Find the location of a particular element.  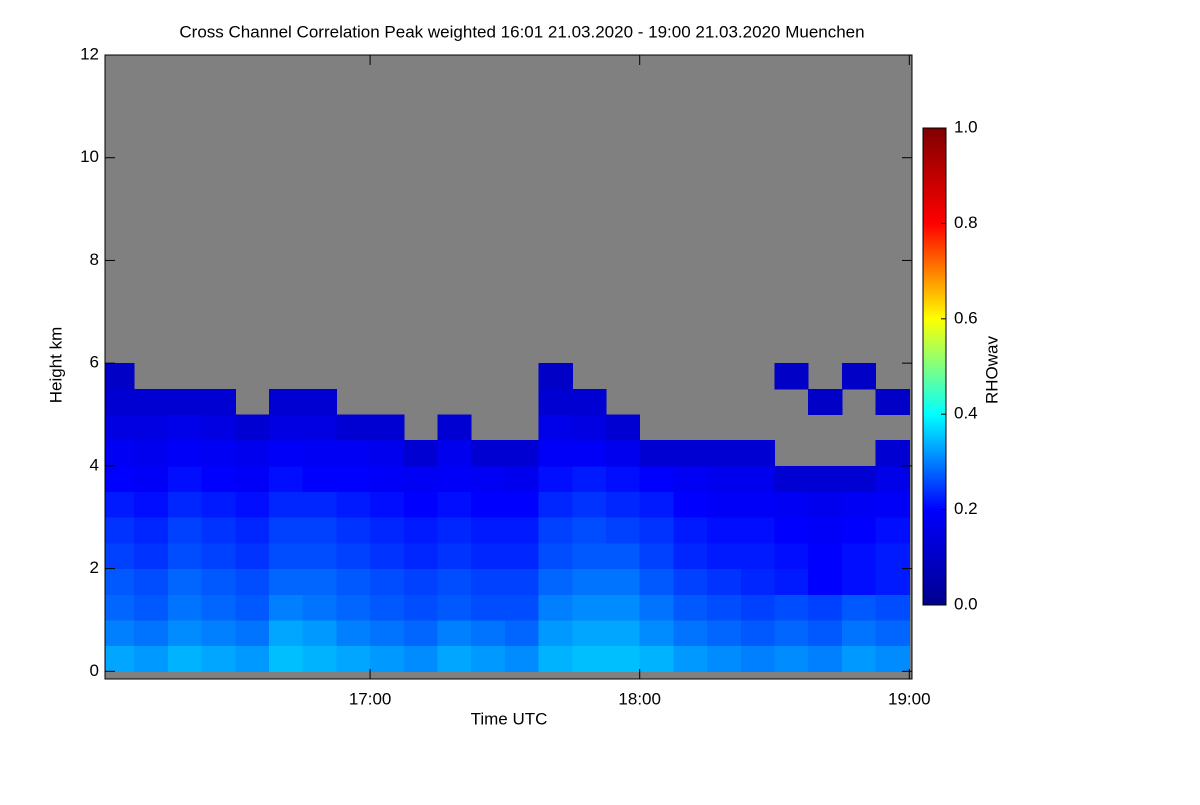

colorbar-tick-label: 1.0 is located at coordinates (966, 126).